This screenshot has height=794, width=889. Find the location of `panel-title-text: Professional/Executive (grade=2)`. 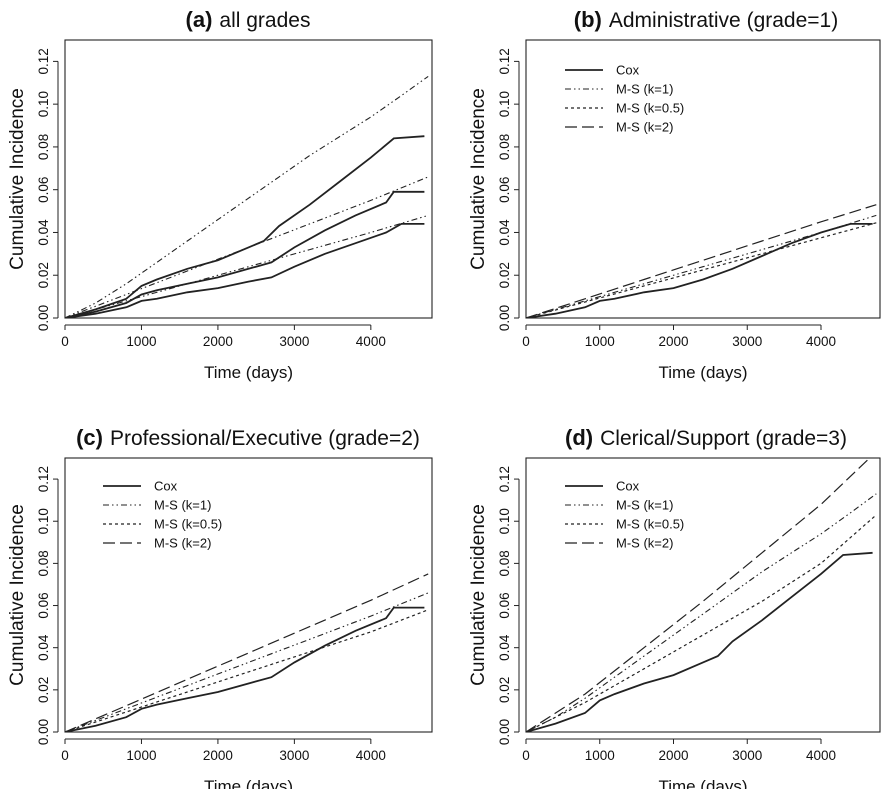

panel-title-text: Professional/Executive (grade=2) is located at coordinates (265, 438).